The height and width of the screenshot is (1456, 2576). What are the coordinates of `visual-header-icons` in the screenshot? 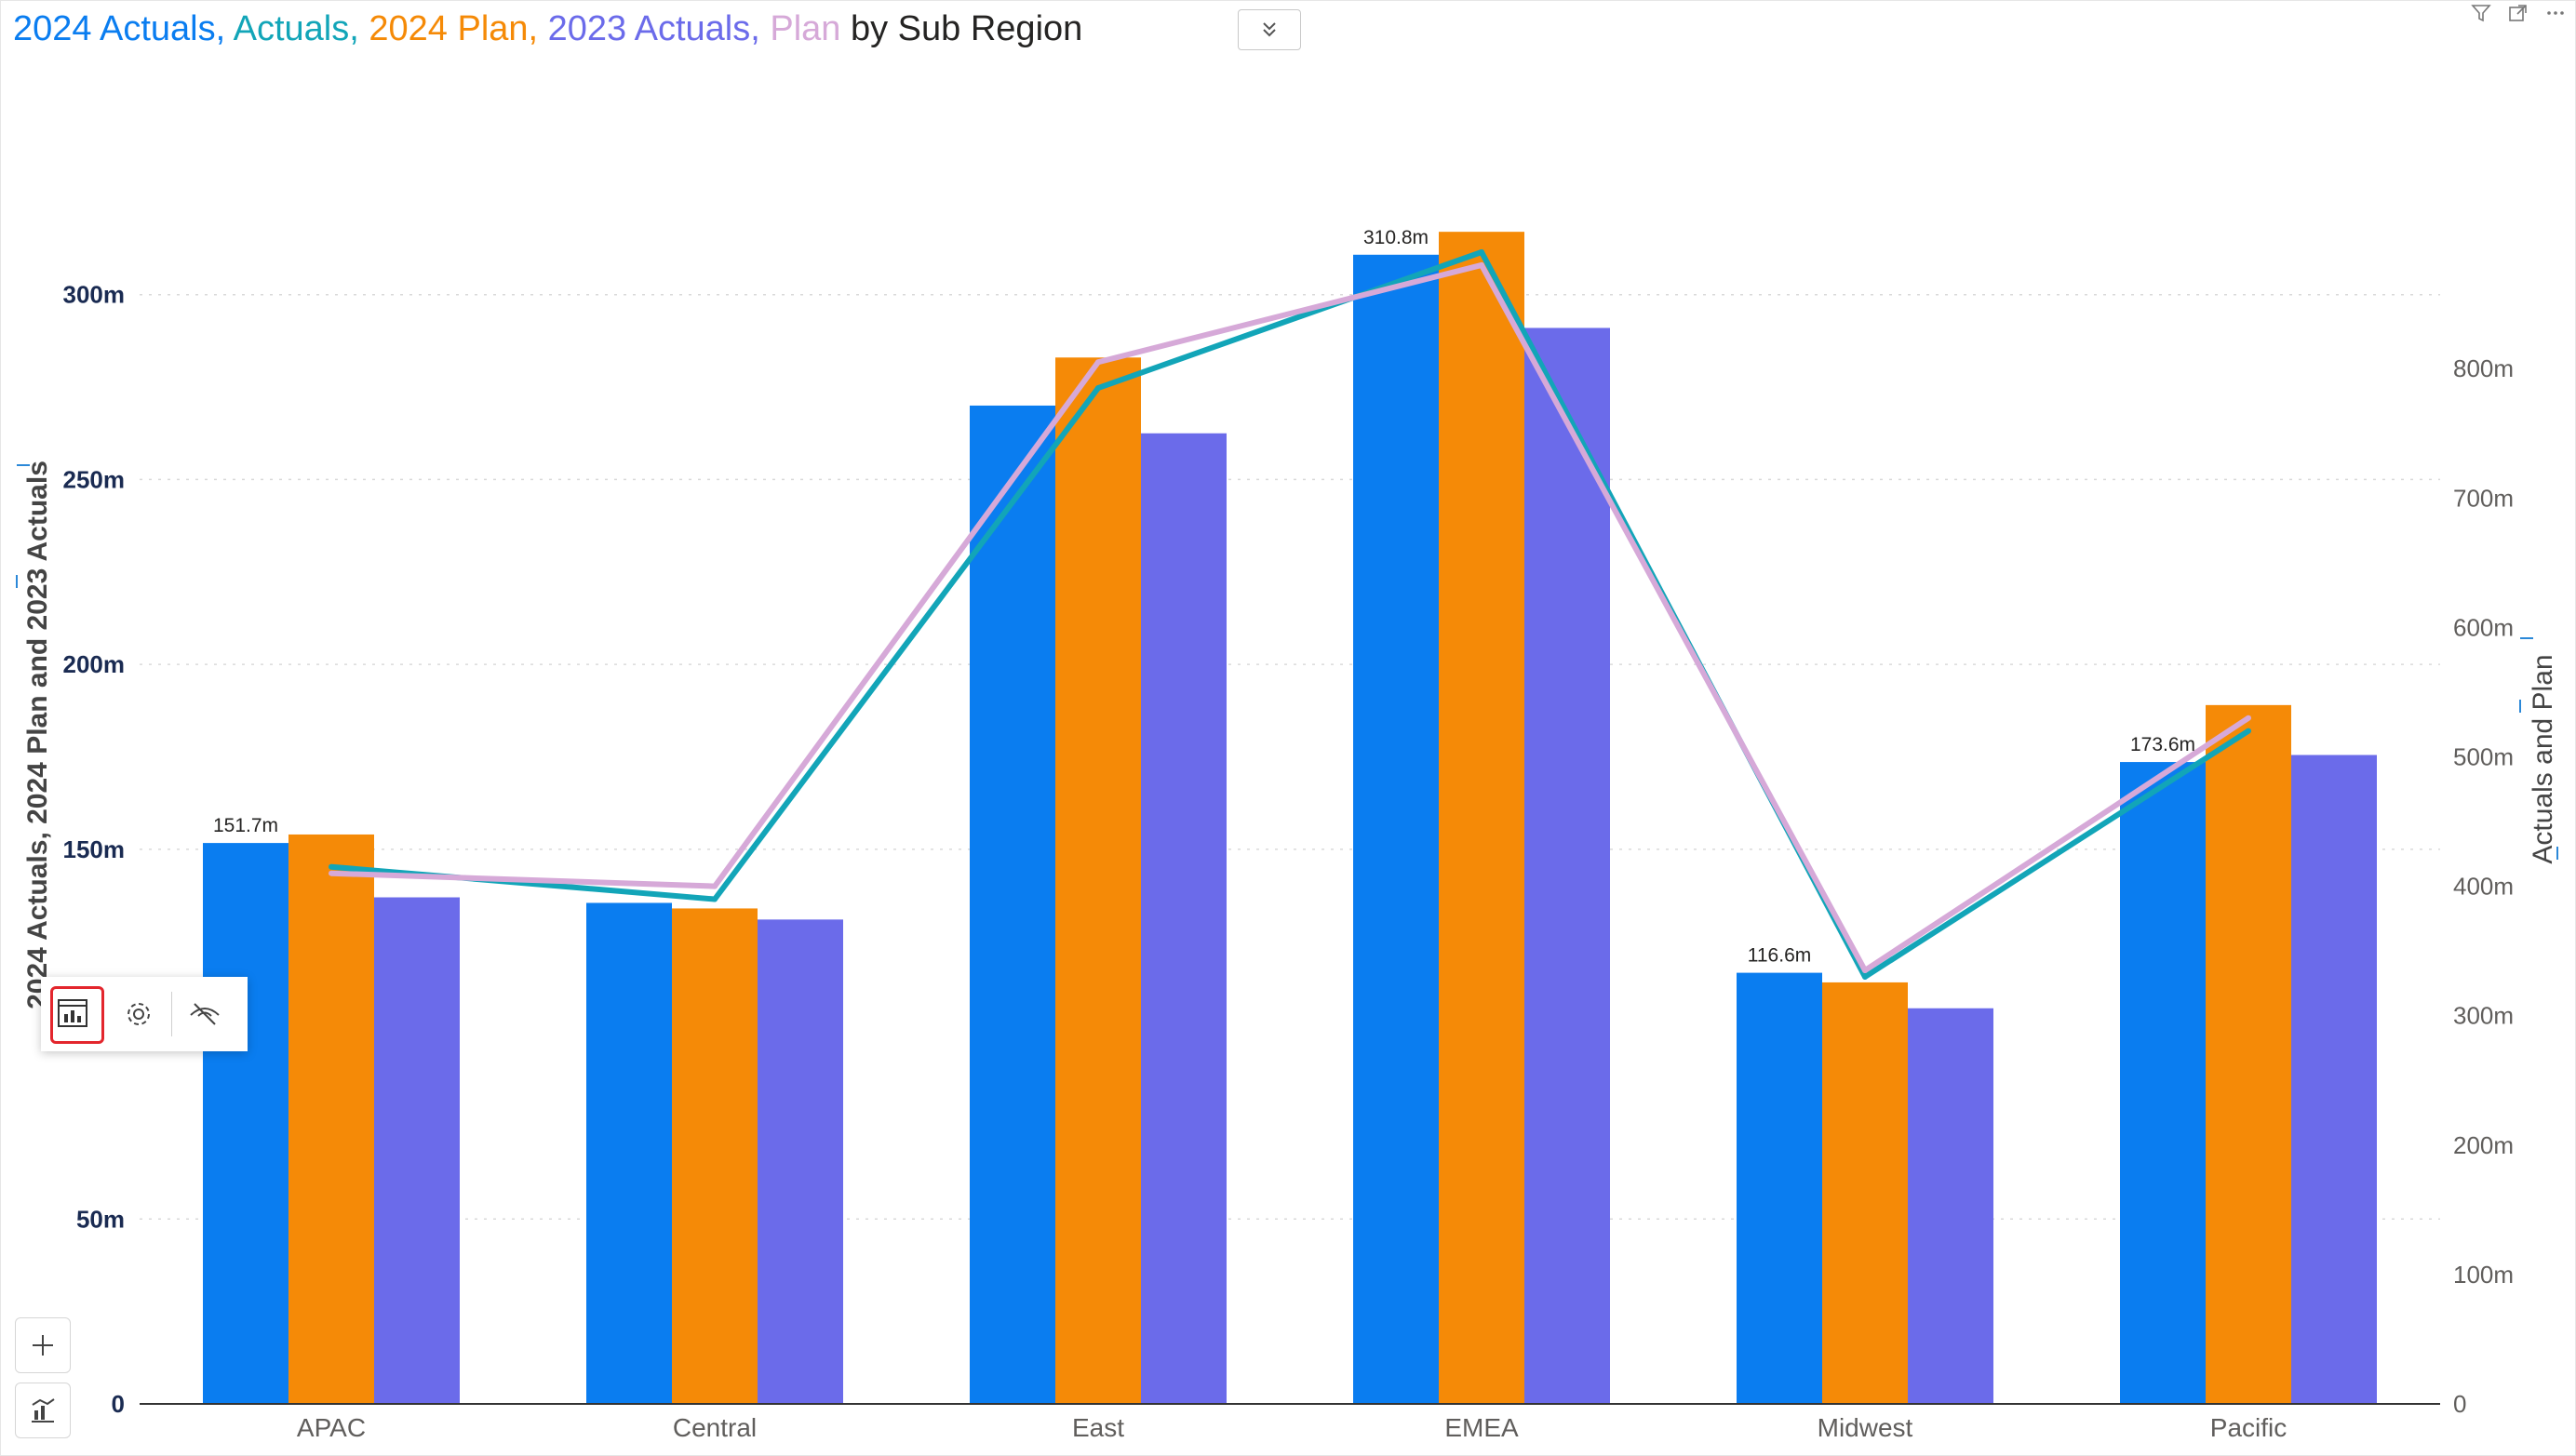 It's located at (2518, 13).